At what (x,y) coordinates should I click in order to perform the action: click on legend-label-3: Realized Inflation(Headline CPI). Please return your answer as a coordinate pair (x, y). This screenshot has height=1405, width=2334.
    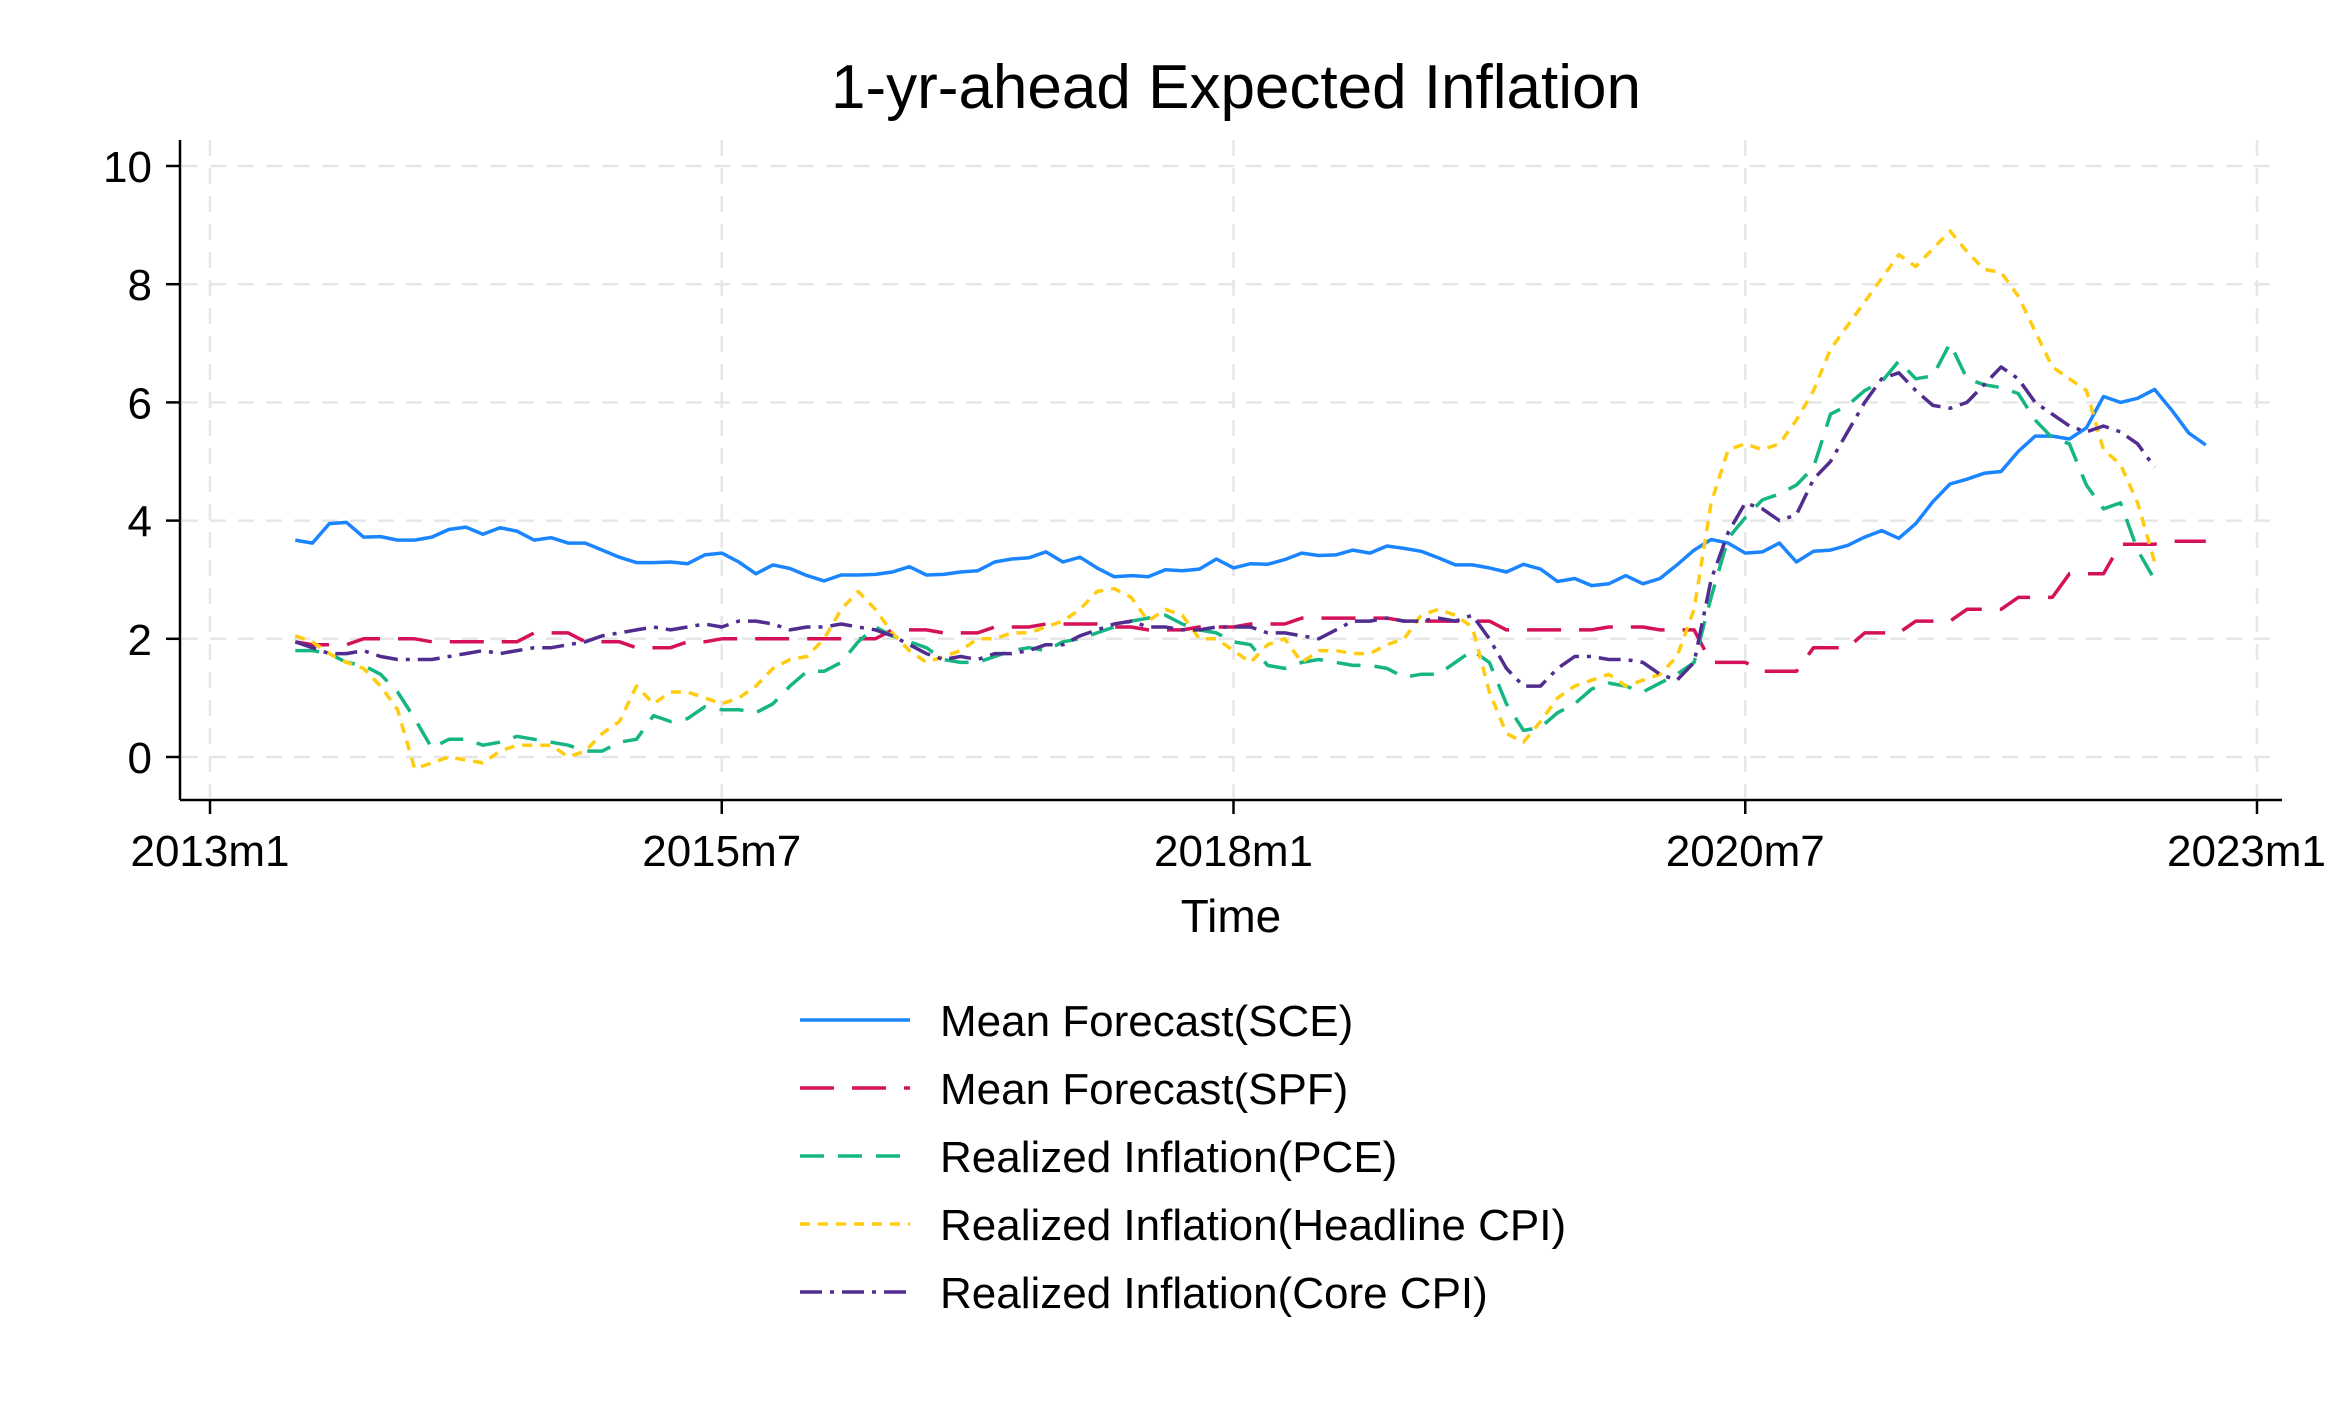
    Looking at the image, I should click on (1253, 1225).